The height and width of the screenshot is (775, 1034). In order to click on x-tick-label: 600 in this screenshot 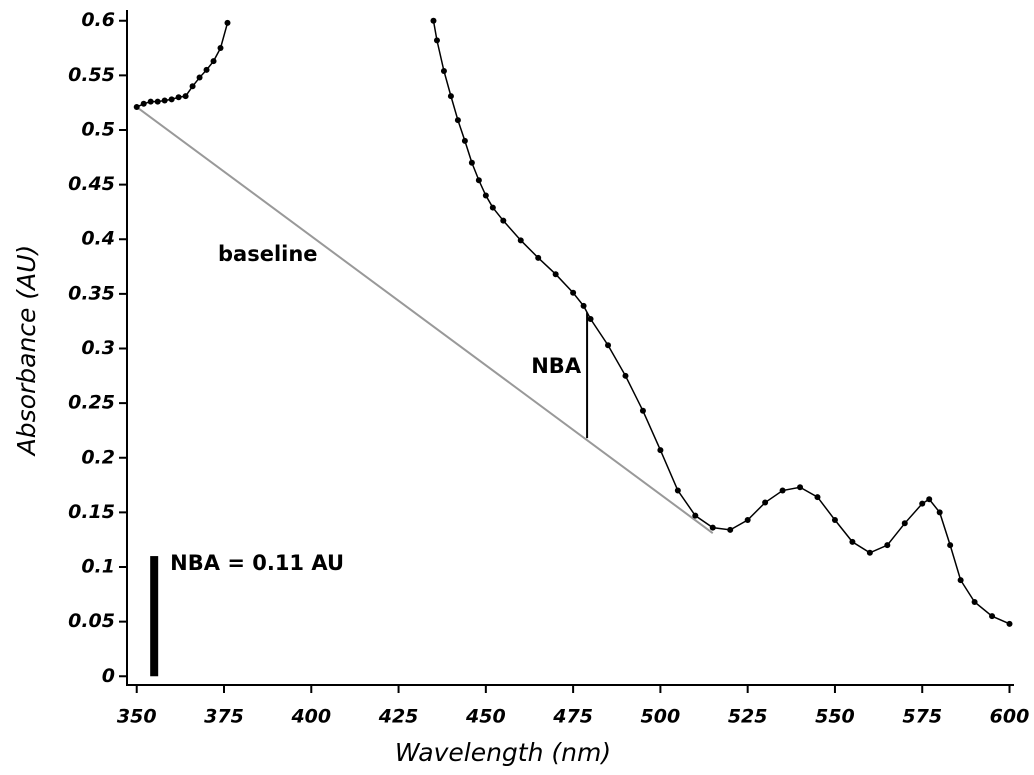, I will do `click(1010, 717)`.